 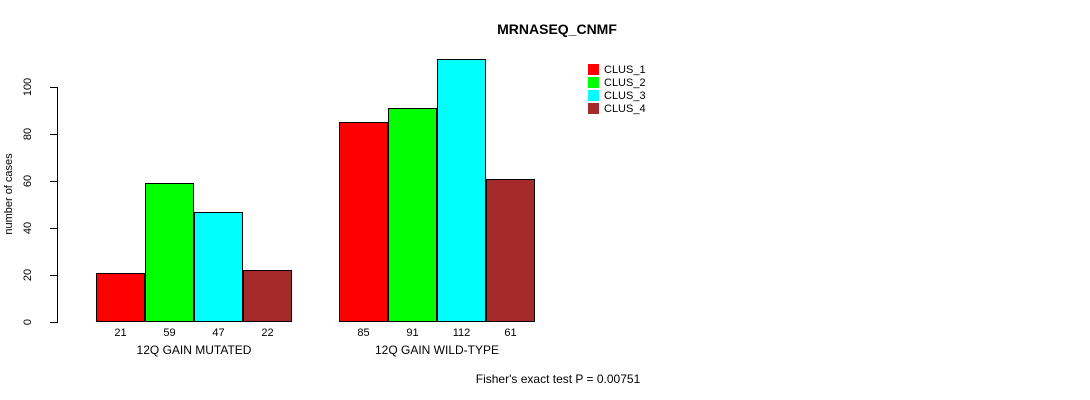 What do you see at coordinates (267, 296) in the screenshot?
I see `bar-clus_4-group1` at bounding box center [267, 296].